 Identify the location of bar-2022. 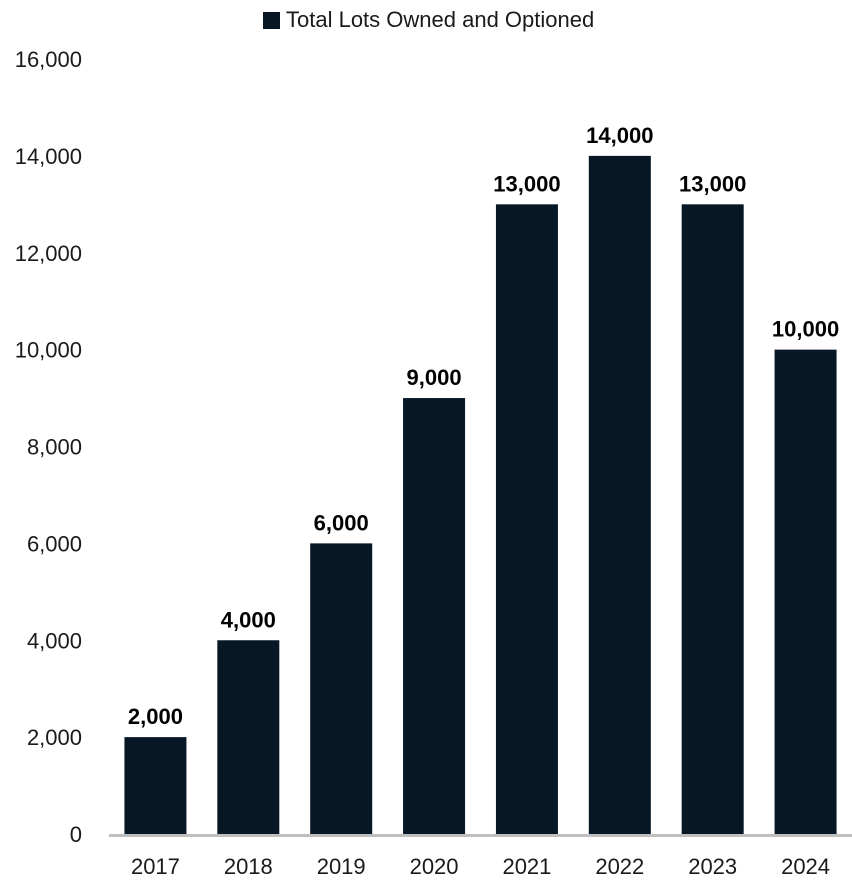
(619, 494).